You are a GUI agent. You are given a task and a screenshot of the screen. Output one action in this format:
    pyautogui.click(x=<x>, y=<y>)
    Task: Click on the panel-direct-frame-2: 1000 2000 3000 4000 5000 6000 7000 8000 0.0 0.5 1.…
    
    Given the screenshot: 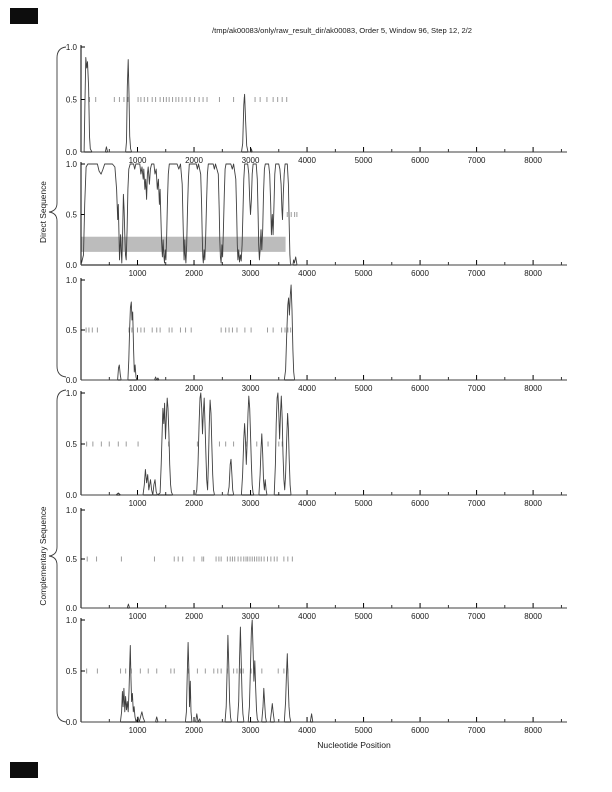 What is the action you would take?
    pyautogui.click(x=316, y=219)
    